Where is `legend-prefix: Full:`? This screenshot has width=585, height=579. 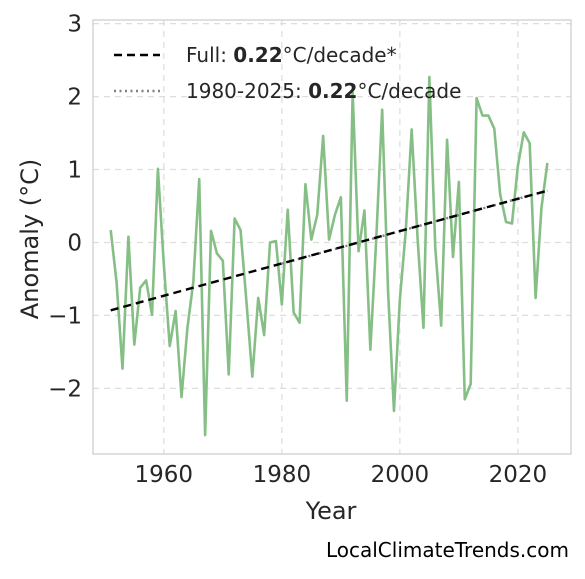 legend-prefix: Full: is located at coordinates (209, 55).